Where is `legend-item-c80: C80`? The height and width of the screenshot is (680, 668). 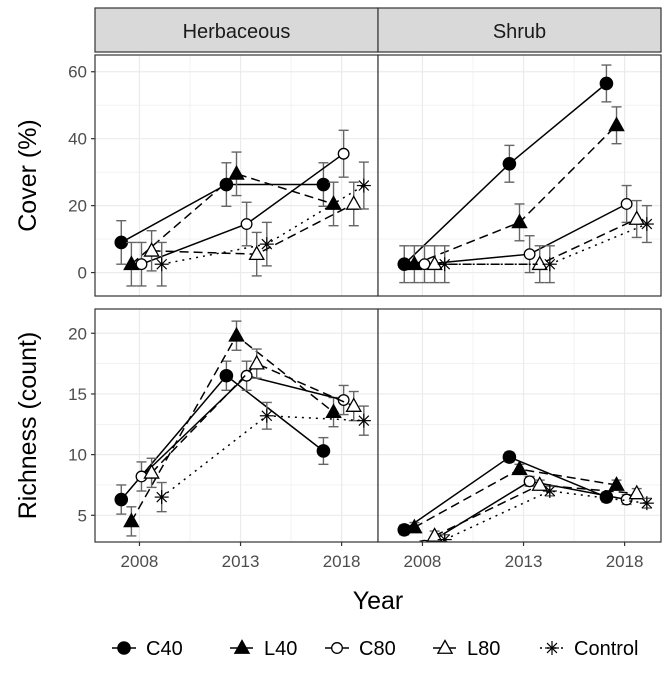
legend-item-c80: C80 is located at coordinates (360, 649).